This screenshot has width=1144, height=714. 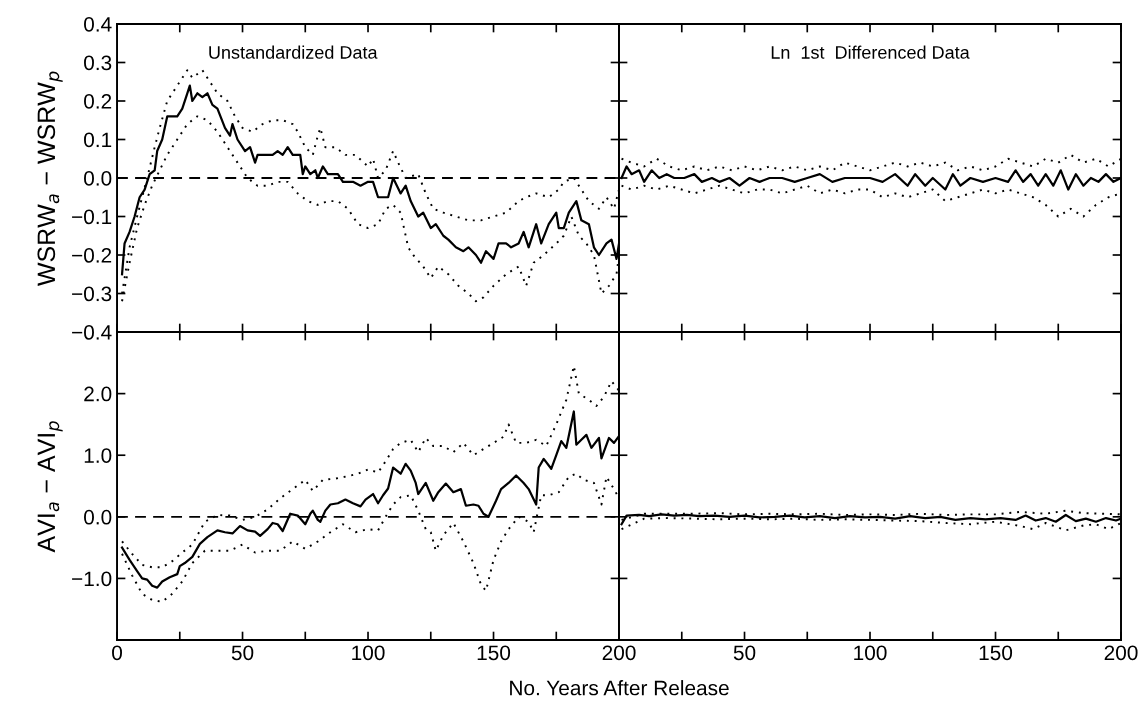 I want to click on y-tick-label: −0.2, so click(x=92, y=255).